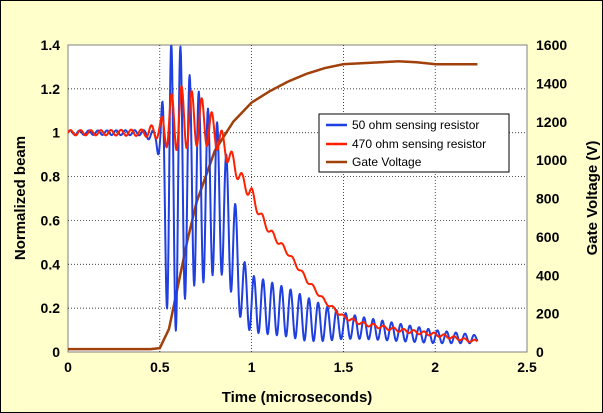  What do you see at coordinates (540, 352) in the screenshot?
I see `y2-tick-label: 0` at bounding box center [540, 352].